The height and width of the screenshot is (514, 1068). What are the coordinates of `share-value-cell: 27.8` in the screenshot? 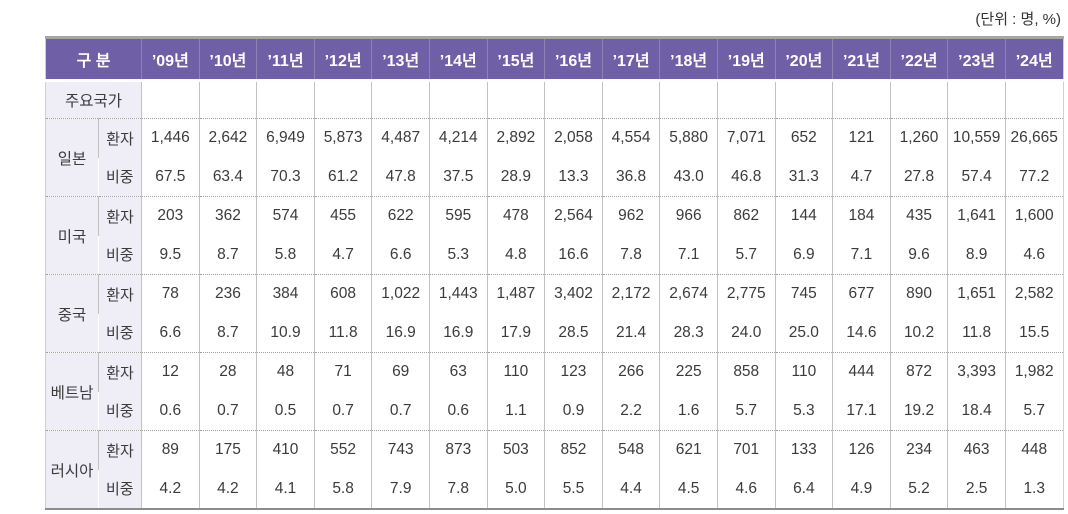 It's located at (918, 177).